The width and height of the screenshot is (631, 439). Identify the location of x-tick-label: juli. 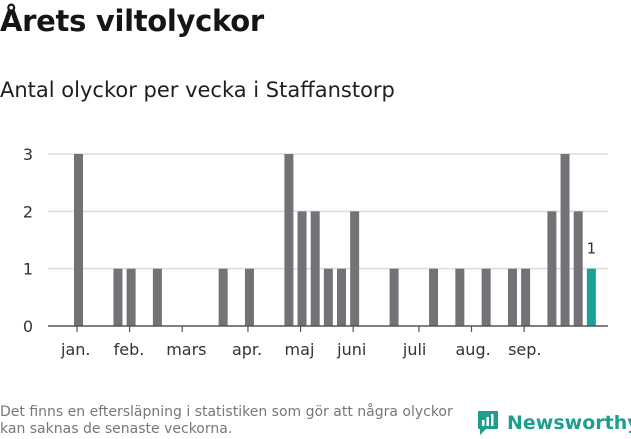
(414, 349).